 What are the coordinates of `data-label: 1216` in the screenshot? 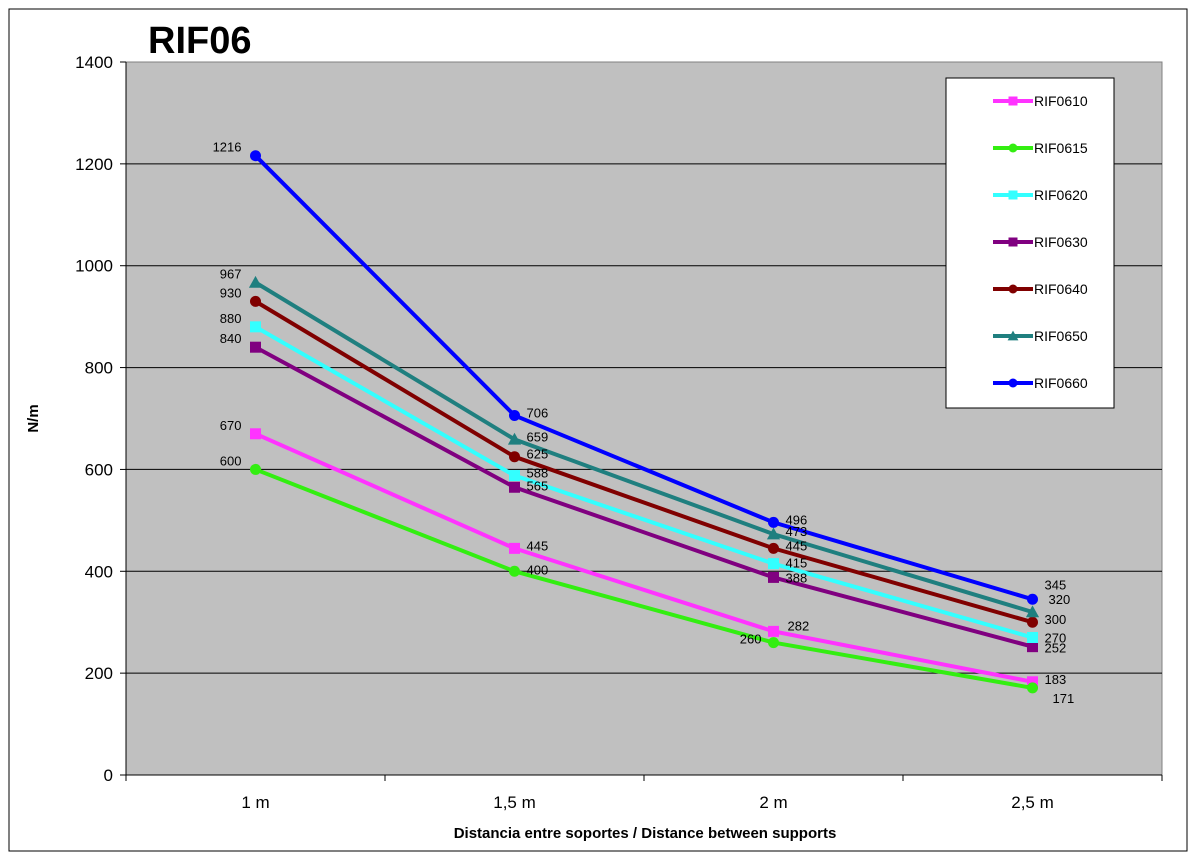 It's located at (227, 147).